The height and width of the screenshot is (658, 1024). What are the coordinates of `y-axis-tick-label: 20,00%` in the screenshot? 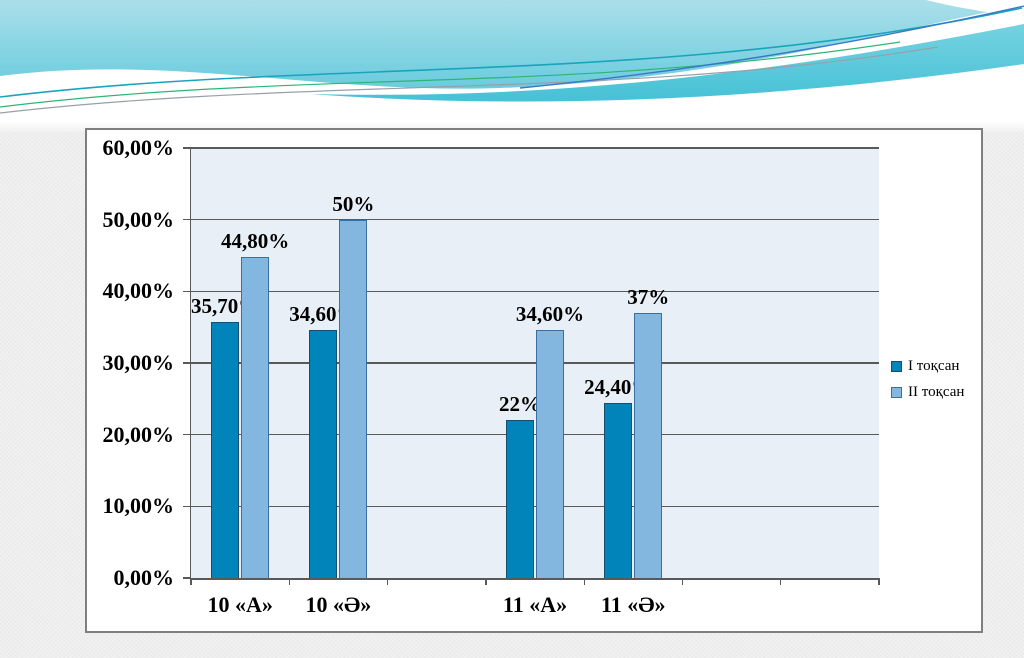 It's located at (138, 434).